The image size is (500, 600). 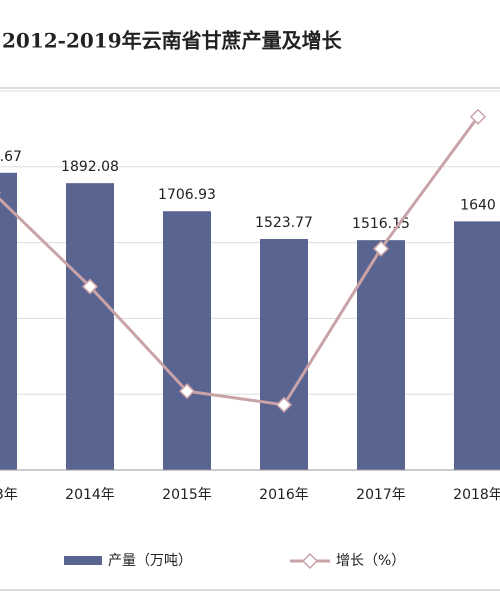 I want to click on data-label: 1960.67, so click(x=11, y=157).